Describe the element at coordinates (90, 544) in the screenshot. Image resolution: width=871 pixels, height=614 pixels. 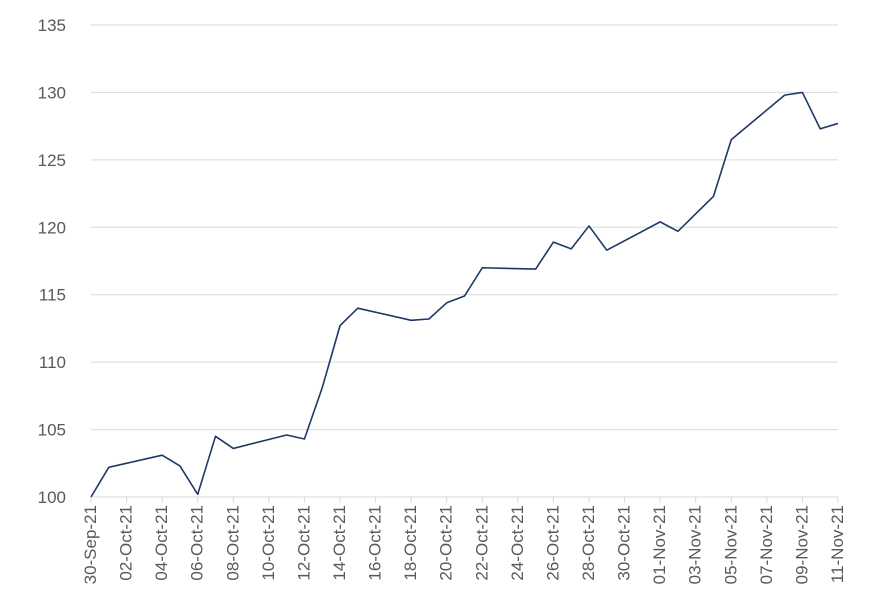
I see `x-tick-label: 30-Sep-21` at that location.